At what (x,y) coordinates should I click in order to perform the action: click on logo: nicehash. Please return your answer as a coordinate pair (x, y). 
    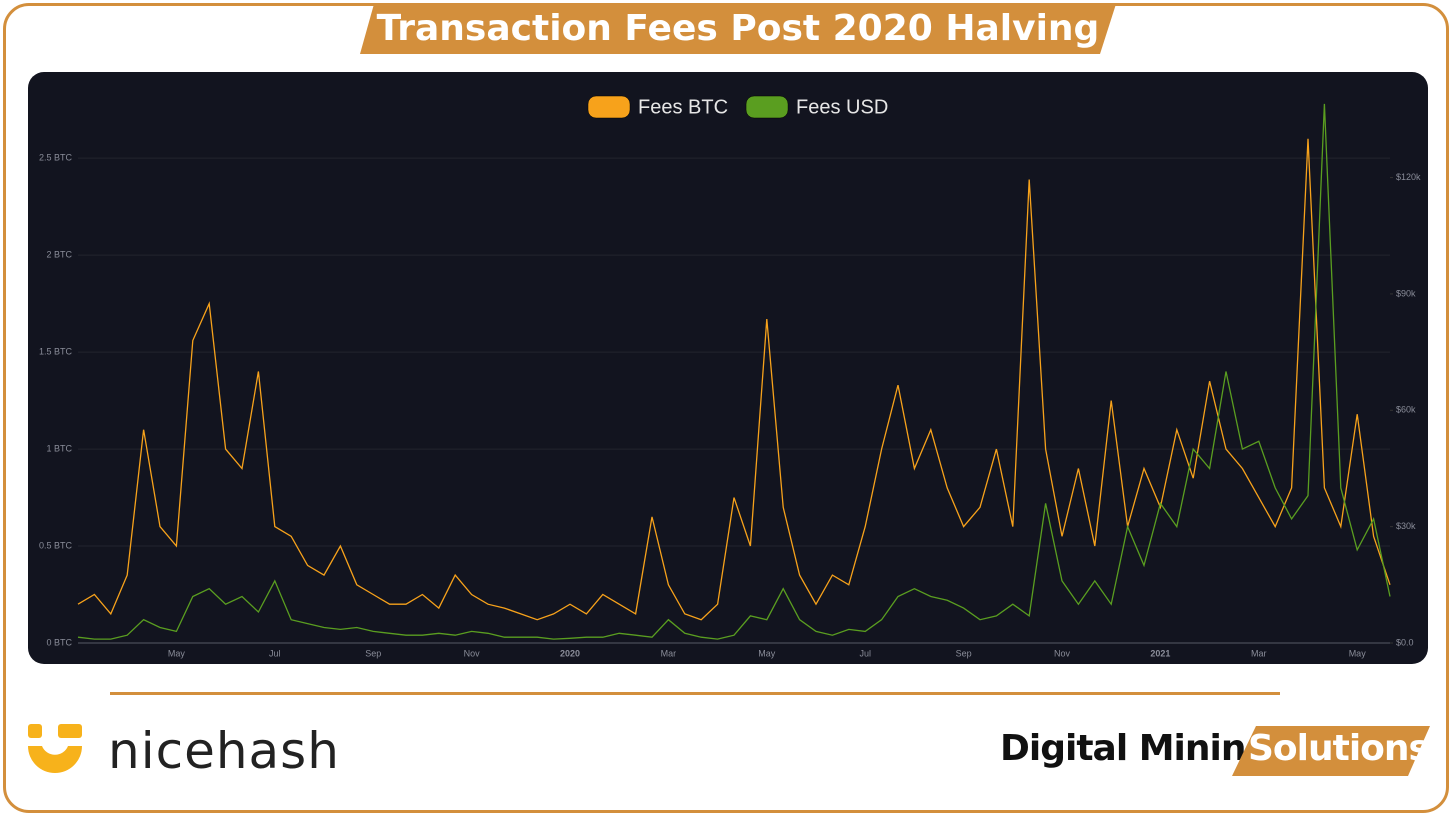
    Looking at the image, I should click on (224, 751).